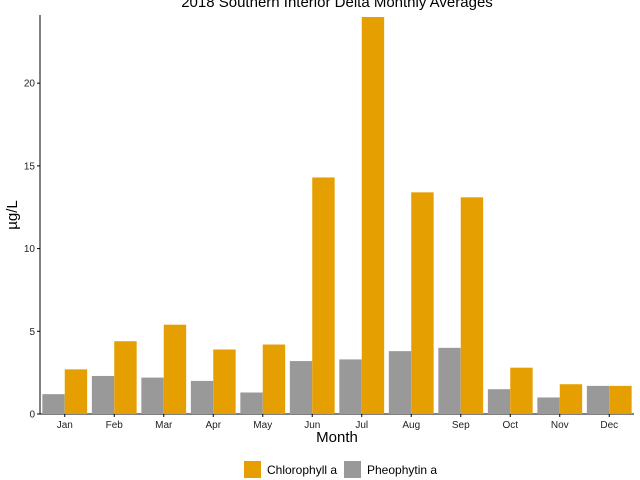  What do you see at coordinates (350, 386) in the screenshot?
I see `bar-pheophytin-a-jul` at bounding box center [350, 386].